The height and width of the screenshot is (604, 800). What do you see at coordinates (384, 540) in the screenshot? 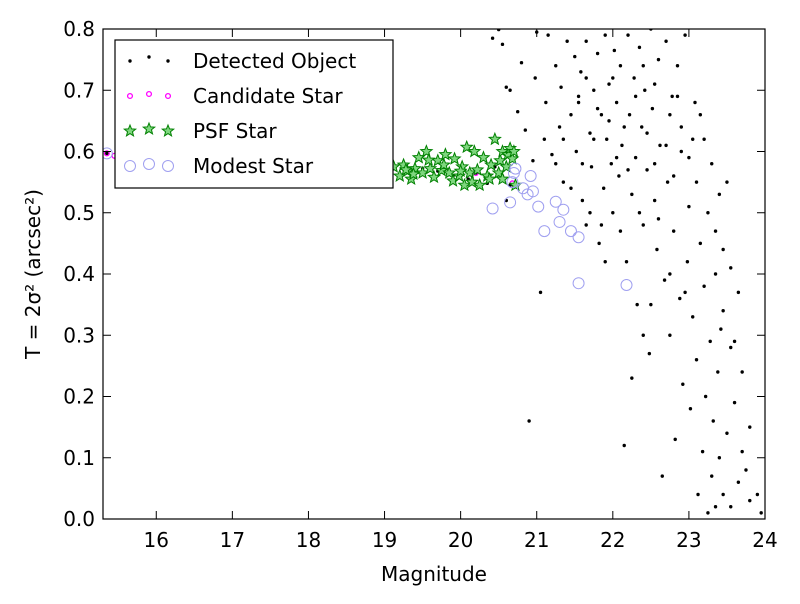
I see `x-tick-label: 19` at bounding box center [384, 540].